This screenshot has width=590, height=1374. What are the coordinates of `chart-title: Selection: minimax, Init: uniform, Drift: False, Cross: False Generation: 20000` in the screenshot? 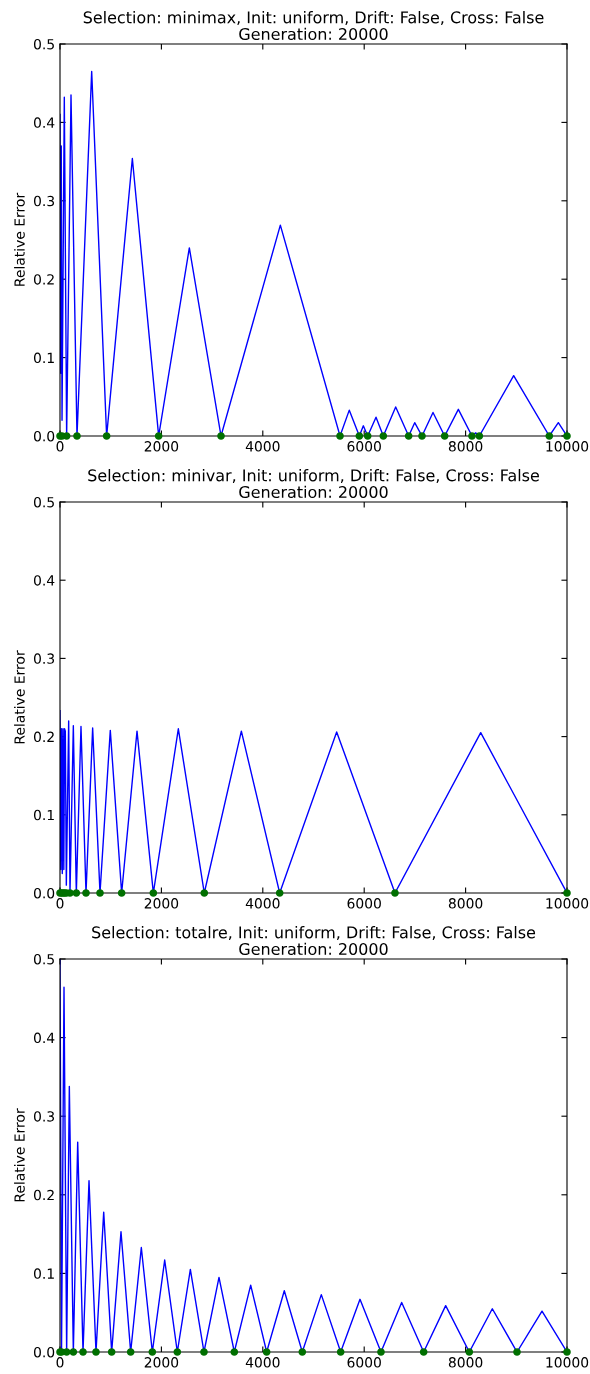 It's located at (313, 26).